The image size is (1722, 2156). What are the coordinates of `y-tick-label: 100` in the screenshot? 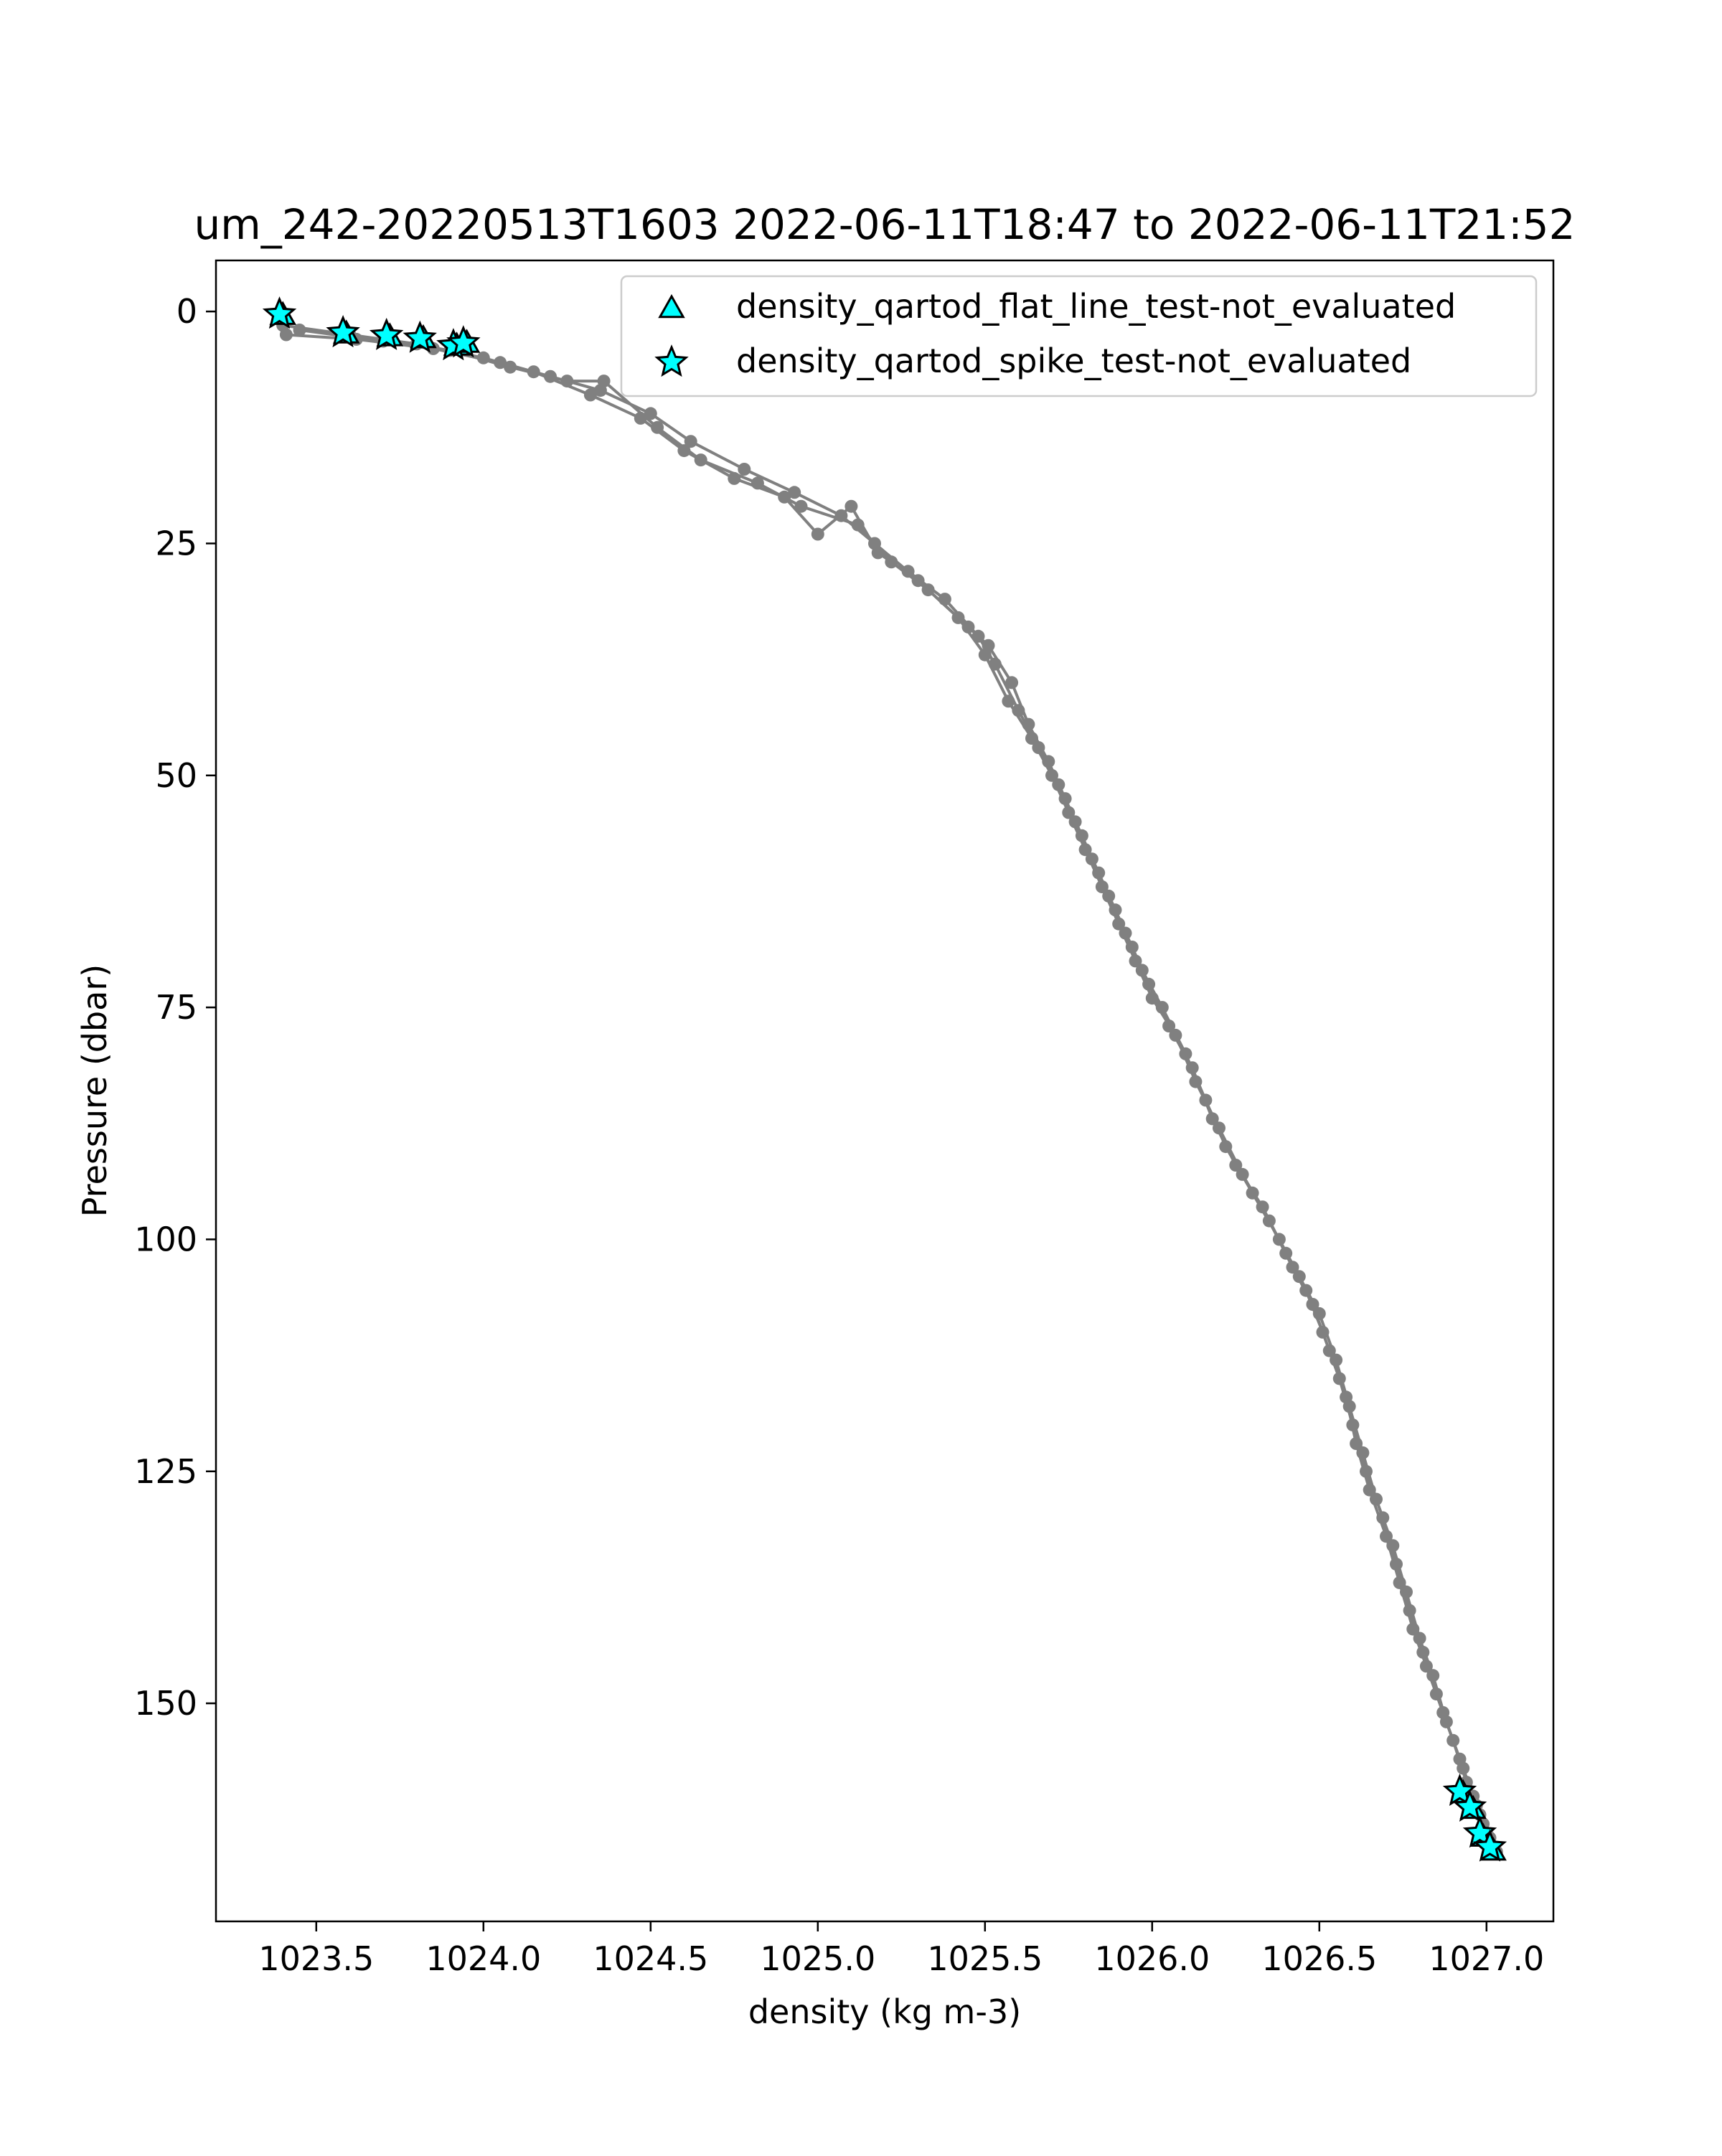 It's located at (165, 1239).